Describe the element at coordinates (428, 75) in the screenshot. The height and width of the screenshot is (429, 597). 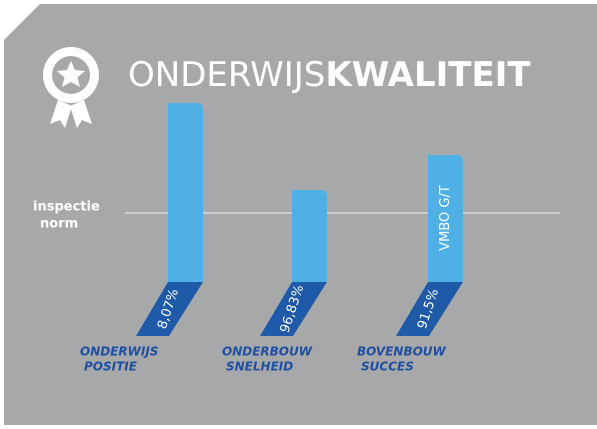
I see `title-bold: KWALITEIT` at that location.